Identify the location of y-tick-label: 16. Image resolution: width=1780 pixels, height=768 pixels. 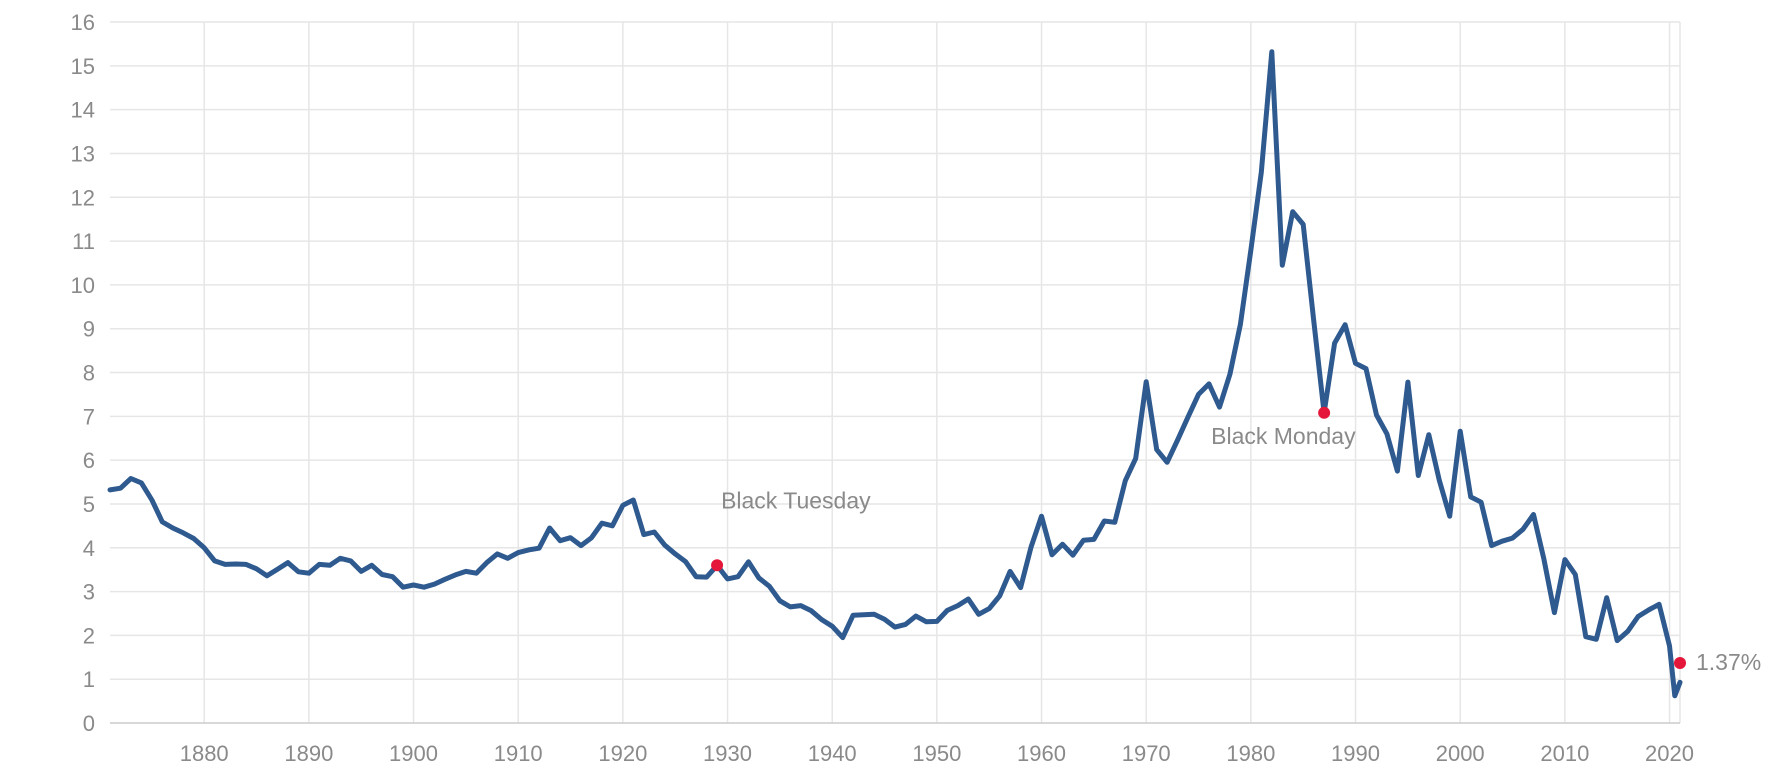
(83, 22).